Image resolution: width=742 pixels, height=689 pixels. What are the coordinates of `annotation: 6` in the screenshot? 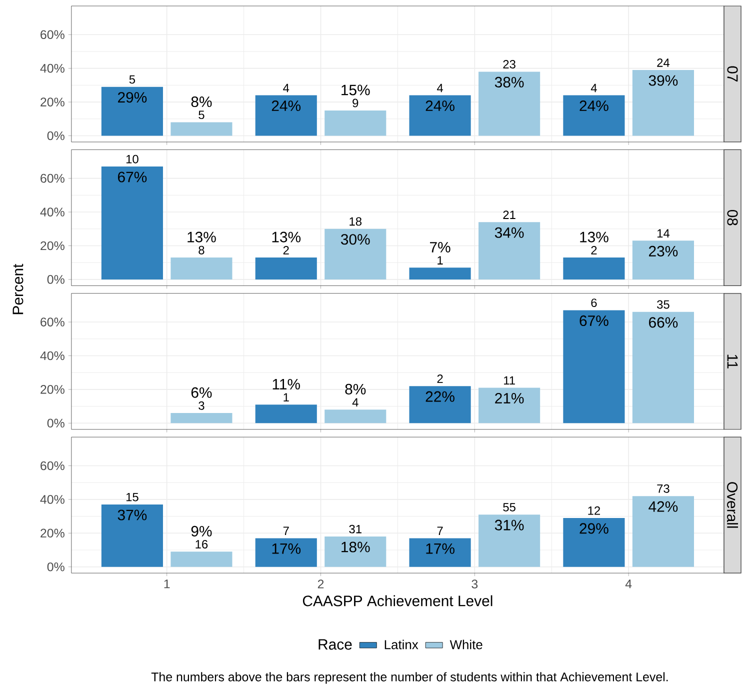 It's located at (594, 303).